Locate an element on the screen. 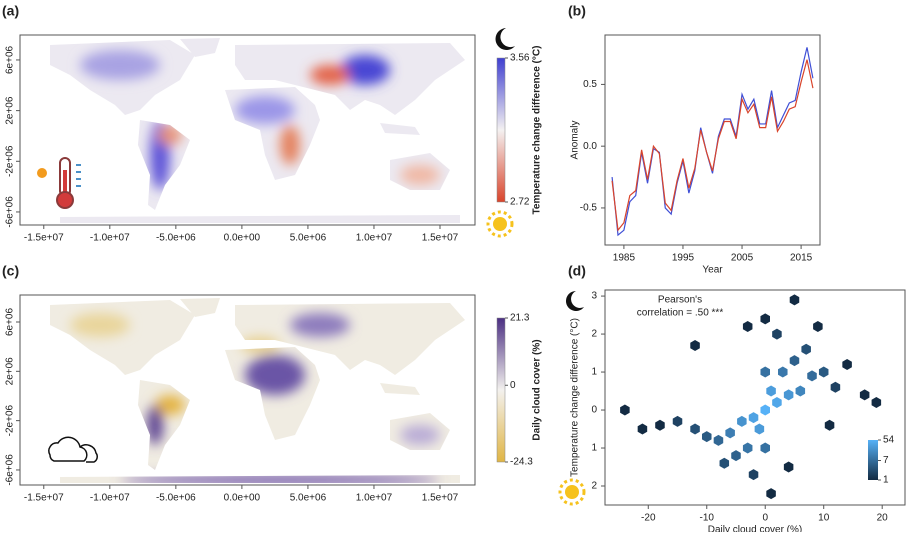 The width and height of the screenshot is (917, 537). thermometer-icon is located at coordinates (59, 183).